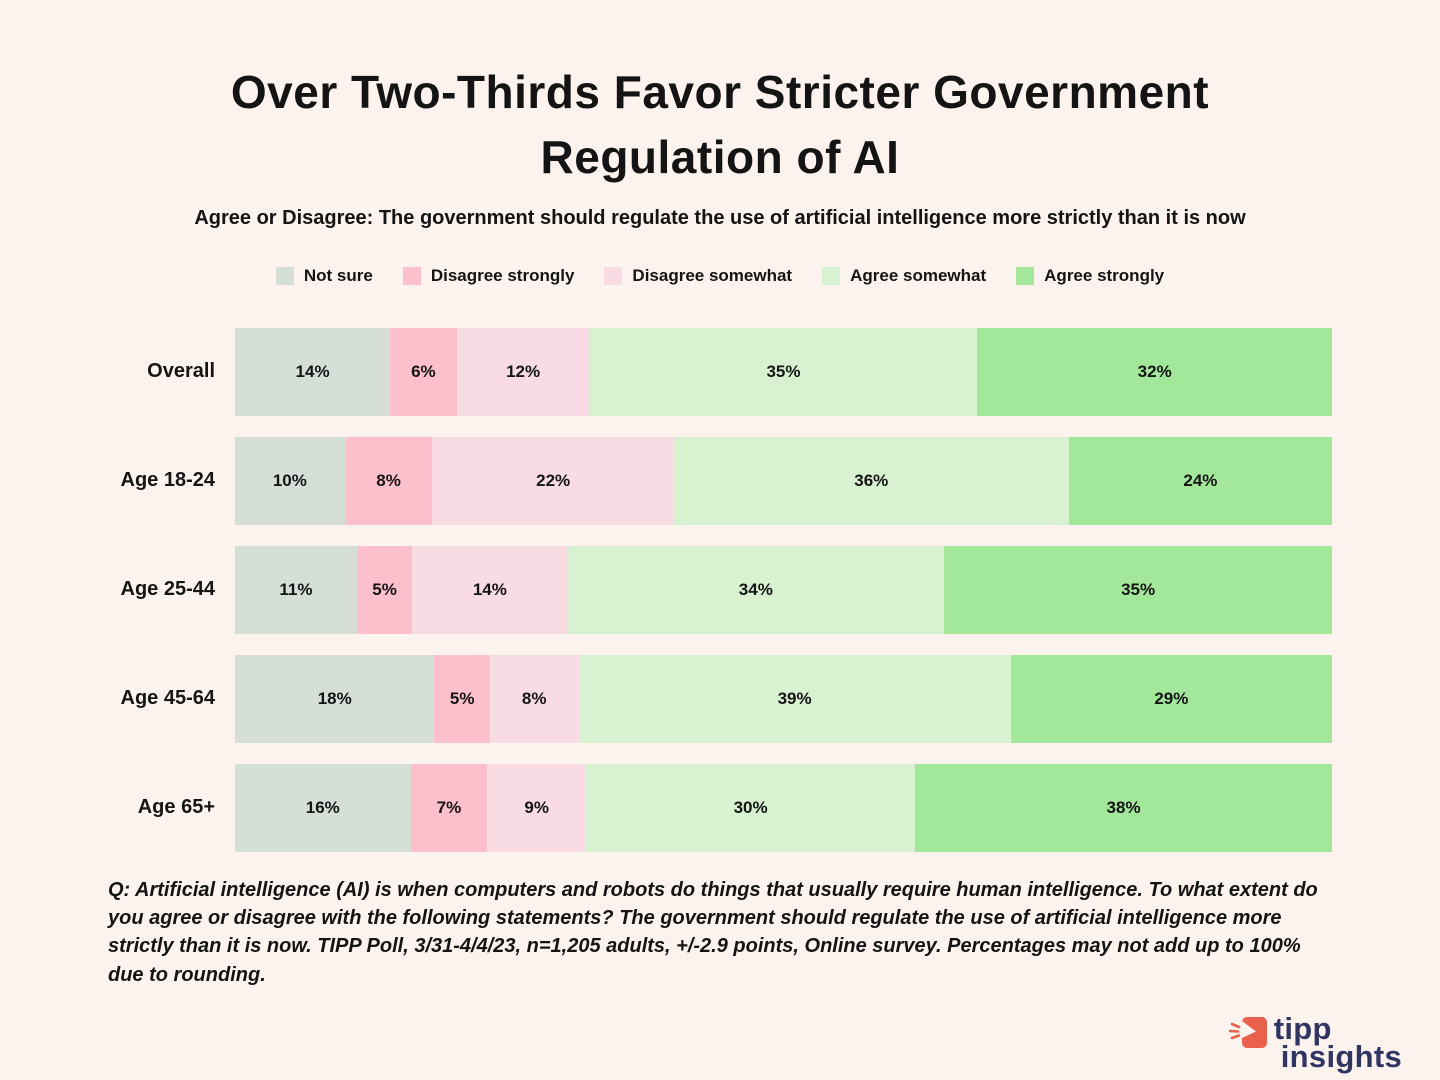 The height and width of the screenshot is (1080, 1440). I want to click on bar-segment: 34%, so click(756, 589).